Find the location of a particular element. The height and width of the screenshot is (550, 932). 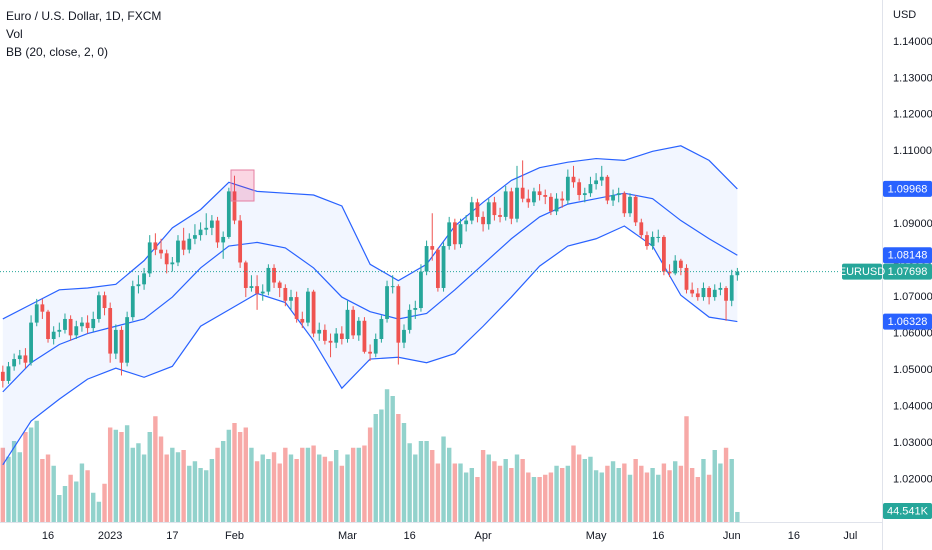

last-price-badge: 1.07698 is located at coordinates (908, 272).